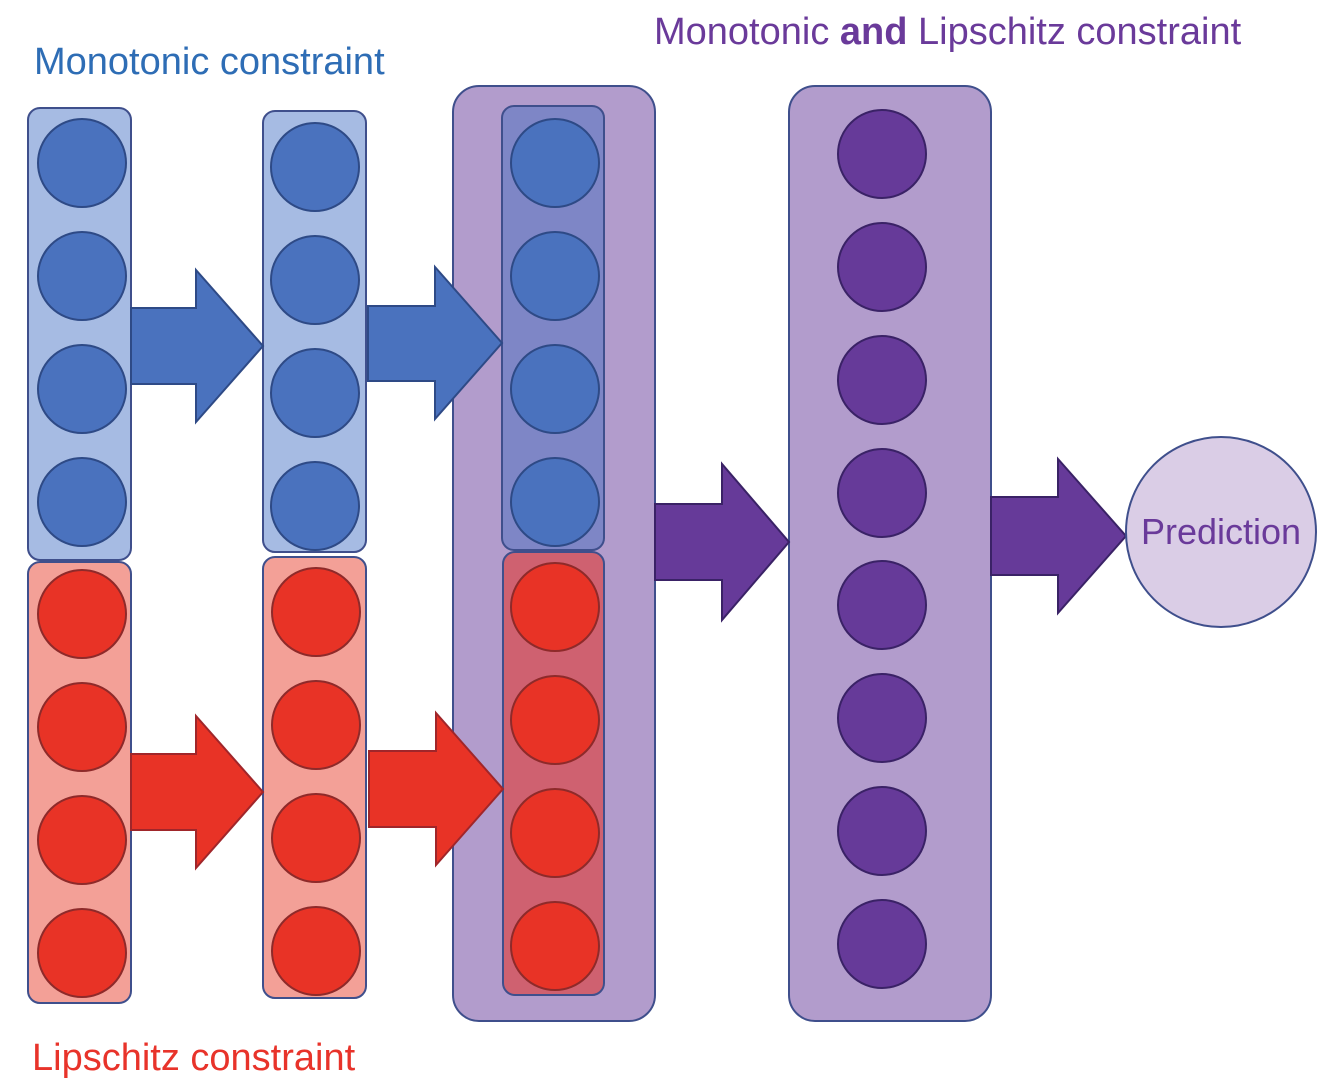 Image resolution: width=1332 pixels, height=1084 pixels. Describe the element at coordinates (209, 62) in the screenshot. I see `monotonic-constraint-label: Monotonic constraint` at that location.